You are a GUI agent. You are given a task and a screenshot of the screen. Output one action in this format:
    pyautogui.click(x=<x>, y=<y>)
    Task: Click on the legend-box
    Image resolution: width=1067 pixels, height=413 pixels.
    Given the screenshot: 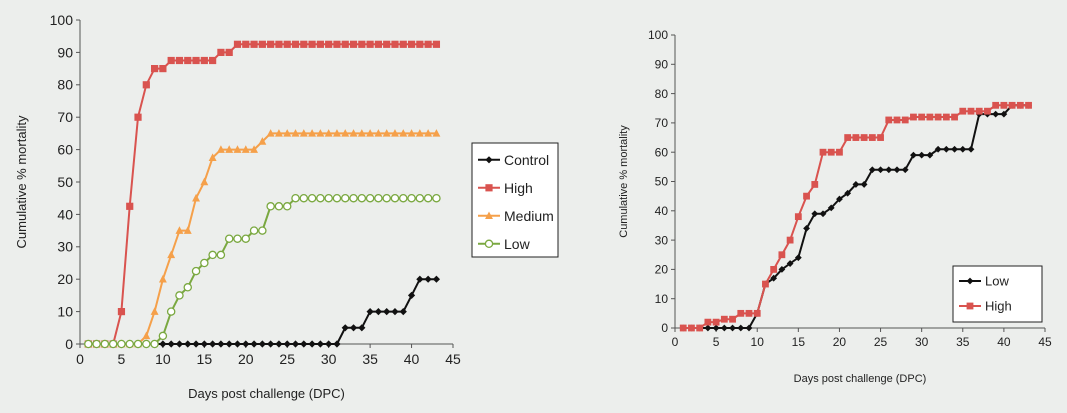 What is the action you would take?
    pyautogui.click(x=997, y=294)
    